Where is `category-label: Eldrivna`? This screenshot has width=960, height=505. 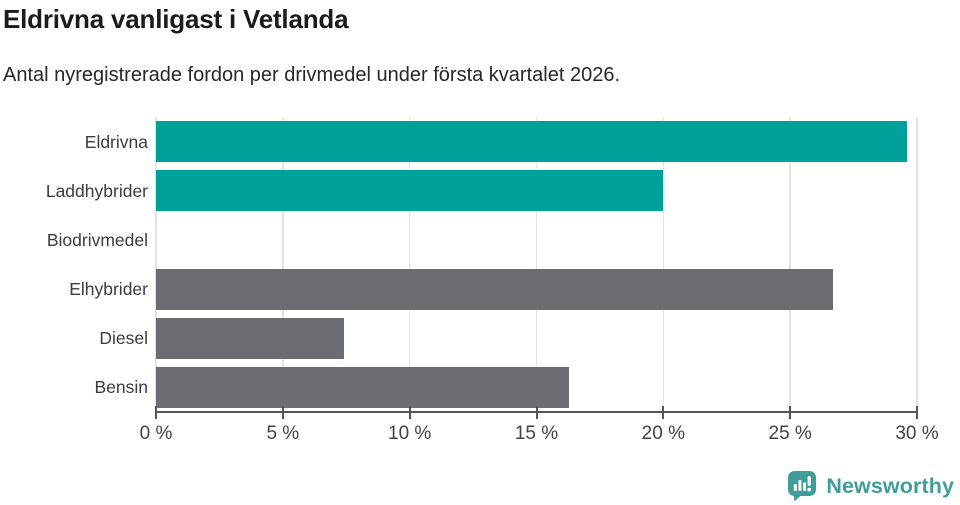
category-label: Eldrivna is located at coordinates (116, 141).